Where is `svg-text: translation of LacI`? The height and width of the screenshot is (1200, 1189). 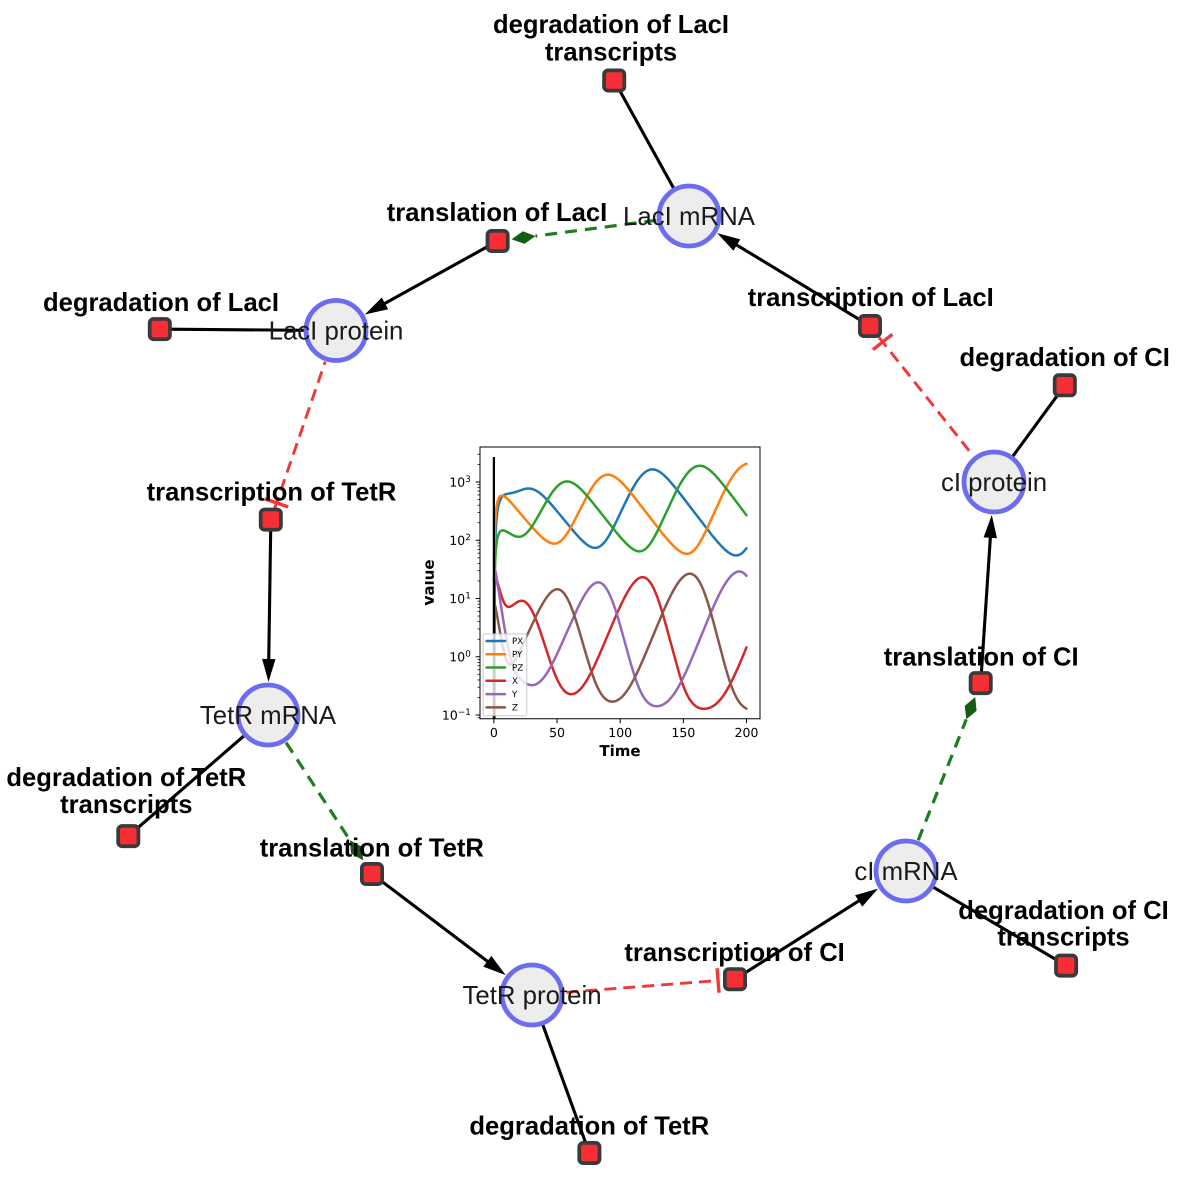
svg-text: translation of LacI is located at coordinates (497, 213).